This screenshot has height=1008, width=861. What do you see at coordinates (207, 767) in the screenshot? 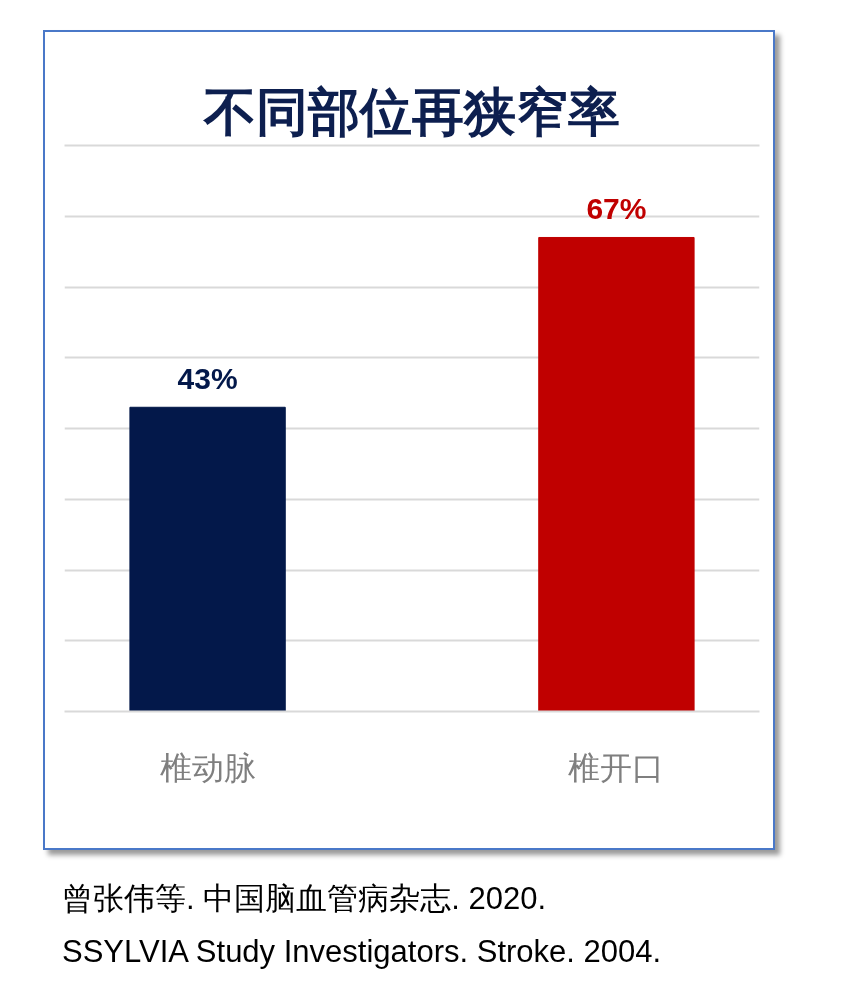
I see `x-tick-label: 椎动脉` at bounding box center [207, 767].